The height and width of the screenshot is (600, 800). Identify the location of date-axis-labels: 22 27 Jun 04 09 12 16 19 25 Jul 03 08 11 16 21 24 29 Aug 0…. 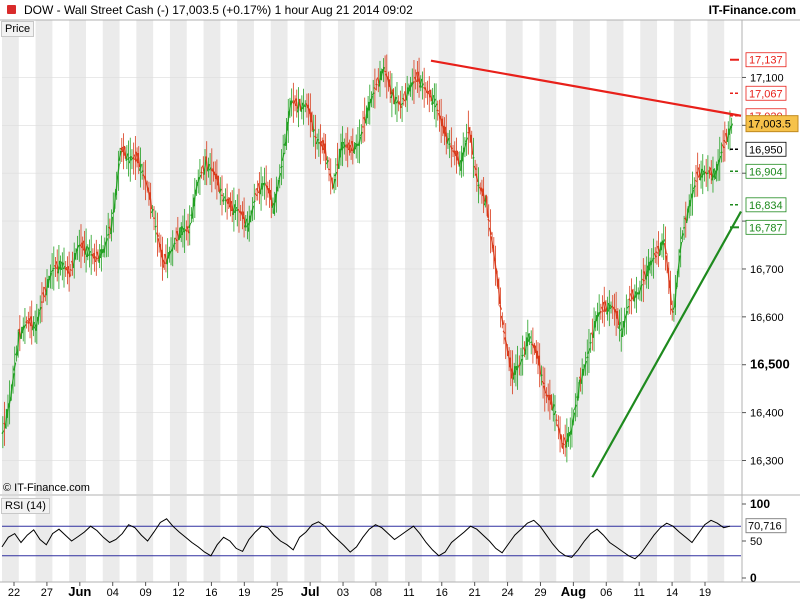
(359, 590).